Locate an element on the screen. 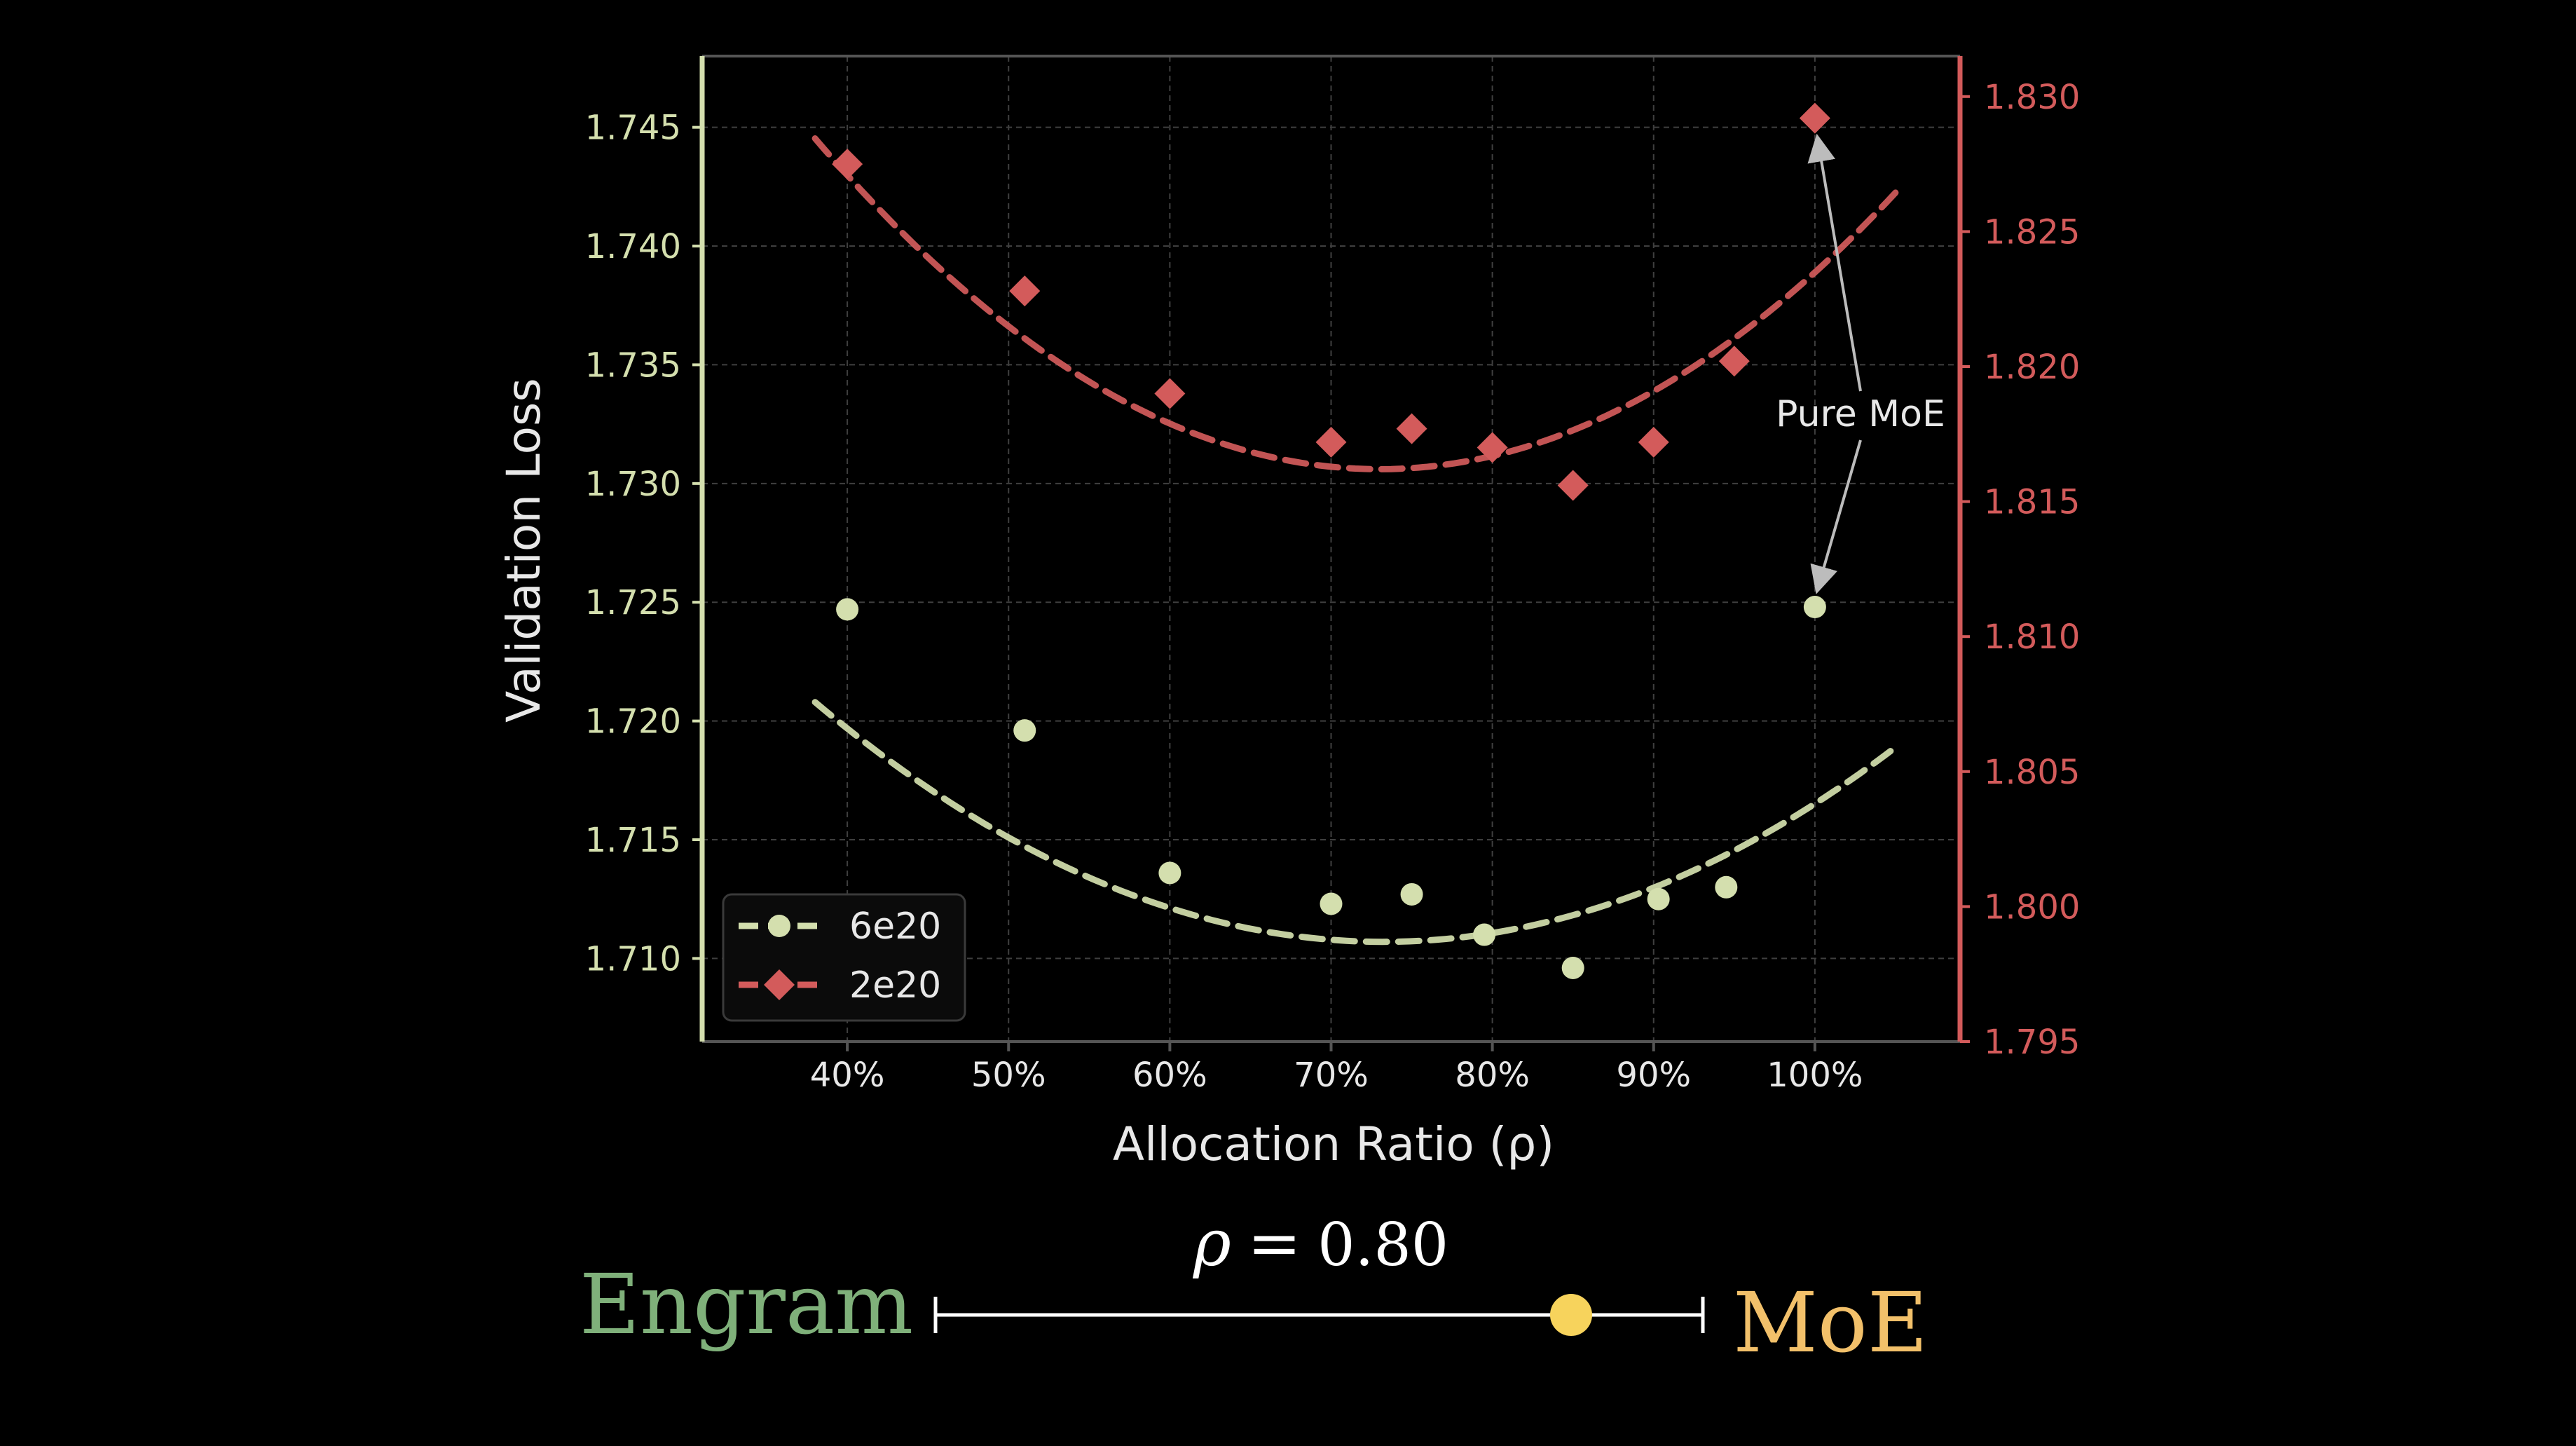 The height and width of the screenshot is (1446, 2576). moe-label: MoE is located at coordinates (1831, 1322).